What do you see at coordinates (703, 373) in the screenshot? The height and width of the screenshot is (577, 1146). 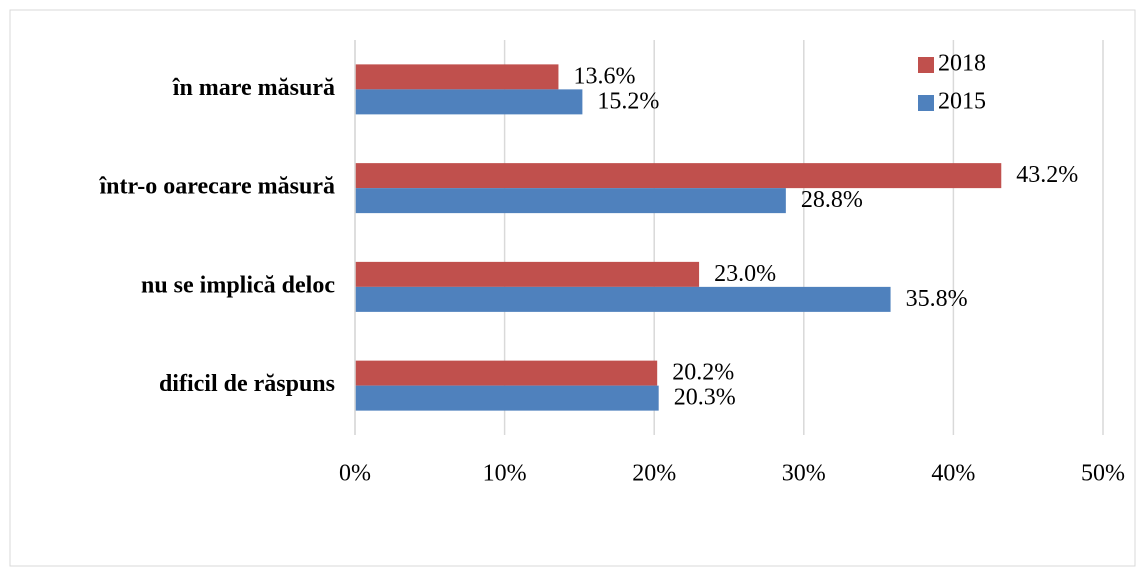 I see `data-label: 20.2%` at bounding box center [703, 373].